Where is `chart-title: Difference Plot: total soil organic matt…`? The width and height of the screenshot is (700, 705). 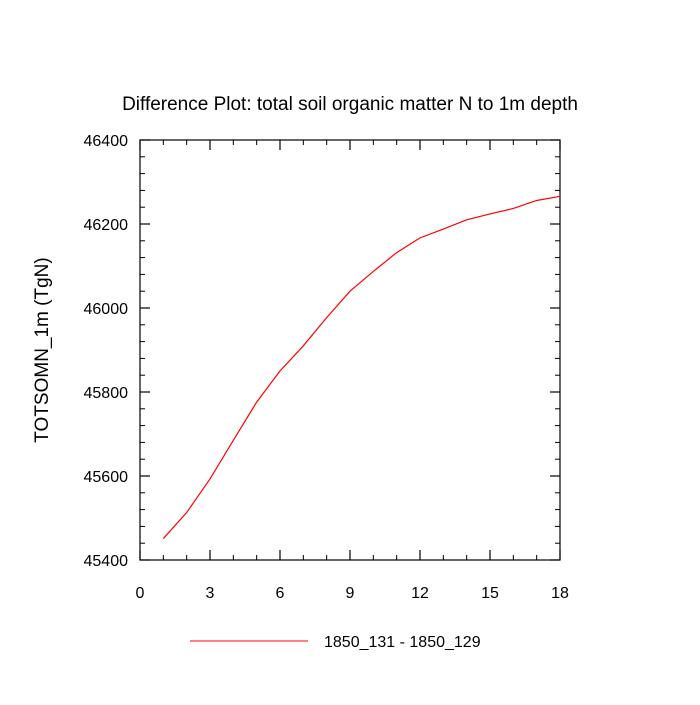
chart-title: Difference Plot: total soil organic matt… is located at coordinates (350, 104).